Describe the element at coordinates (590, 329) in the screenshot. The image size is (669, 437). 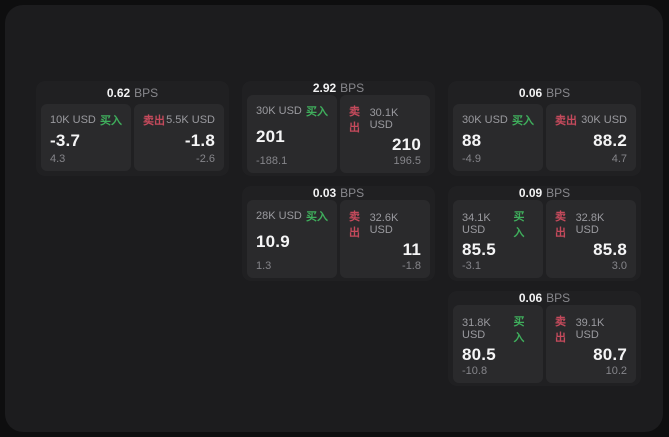
I see `sell-amount: 39.1K USD` at that location.